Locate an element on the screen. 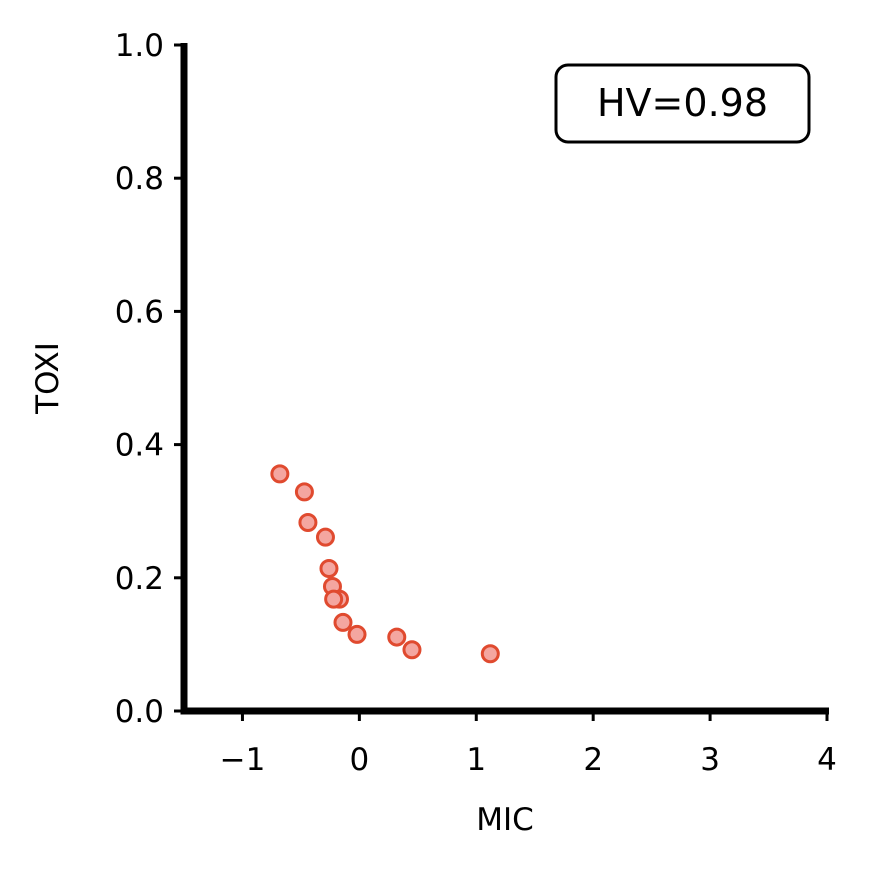 Image resolution: width=870 pixels, height=870 pixels. annotation-box is located at coordinates (682, 103).